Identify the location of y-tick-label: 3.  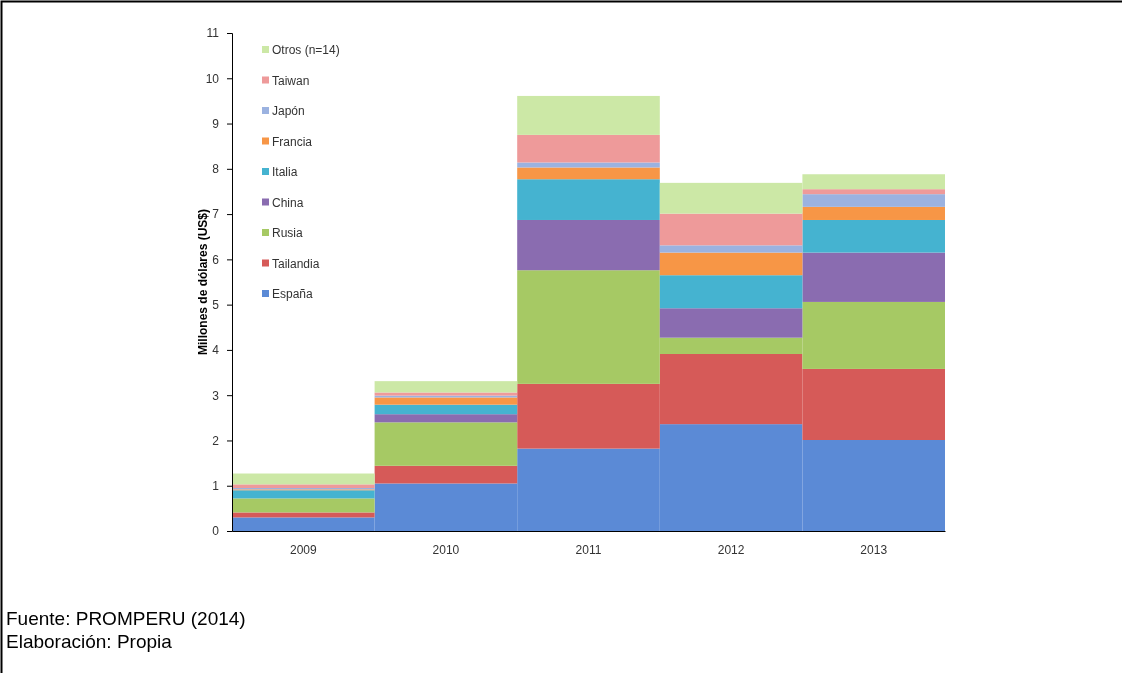
(216, 395).